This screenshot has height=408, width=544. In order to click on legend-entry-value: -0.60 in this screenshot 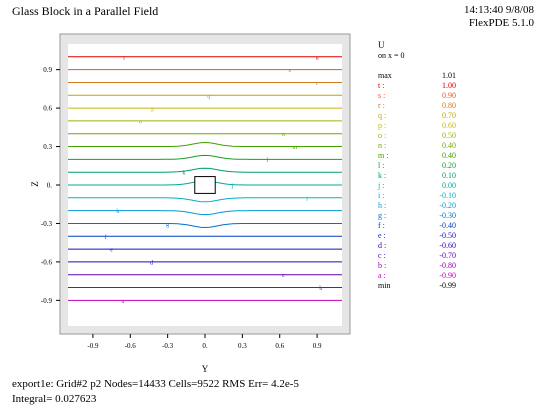, I will do `click(447, 245)`.